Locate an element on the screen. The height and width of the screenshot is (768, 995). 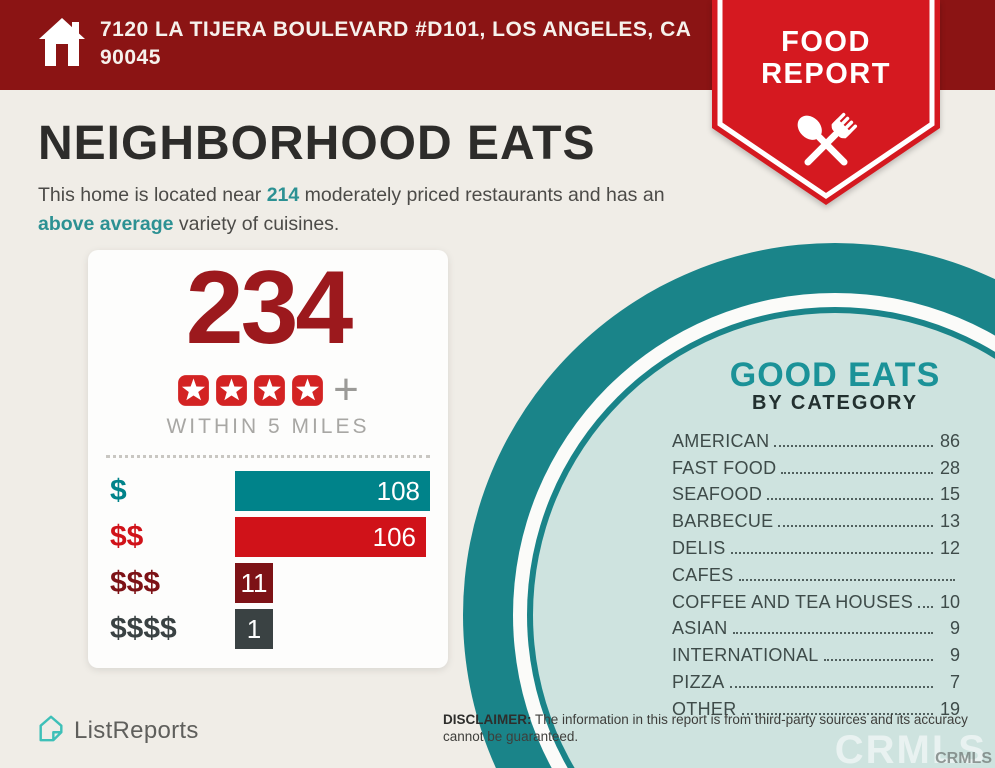
radius-label: WITHIN 5 MILES is located at coordinates (268, 426).